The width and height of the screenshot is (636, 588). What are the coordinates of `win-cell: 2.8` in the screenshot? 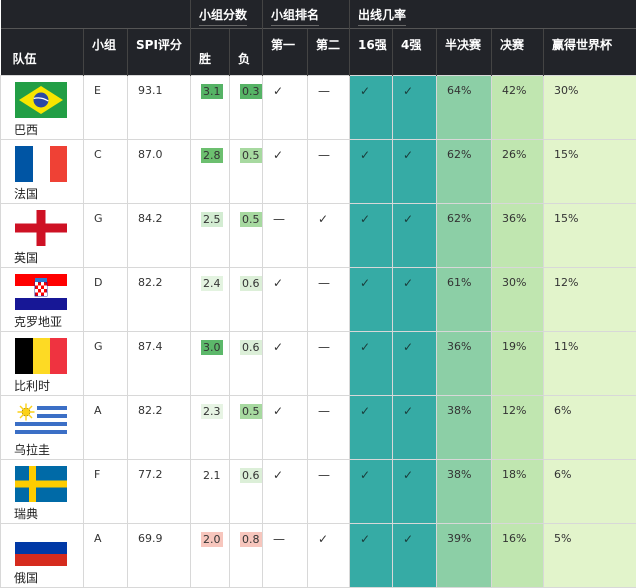 It's located at (210, 171).